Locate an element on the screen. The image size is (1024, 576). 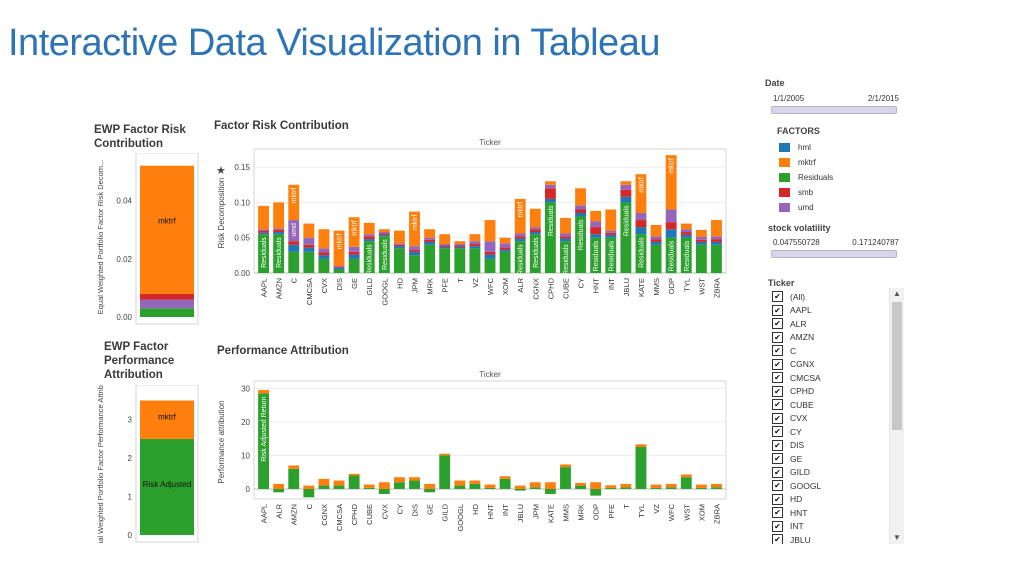
factor-legend-item: mktrf is located at coordinates (842, 162).